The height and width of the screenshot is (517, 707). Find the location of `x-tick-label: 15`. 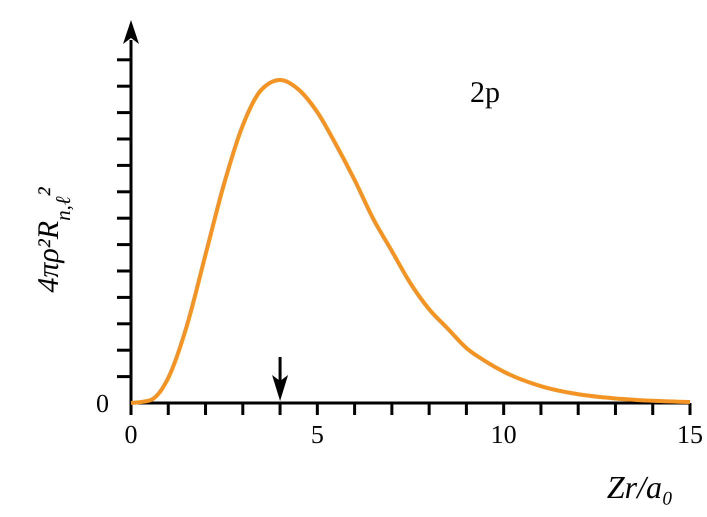

x-tick-label: 15 is located at coordinates (690, 434).